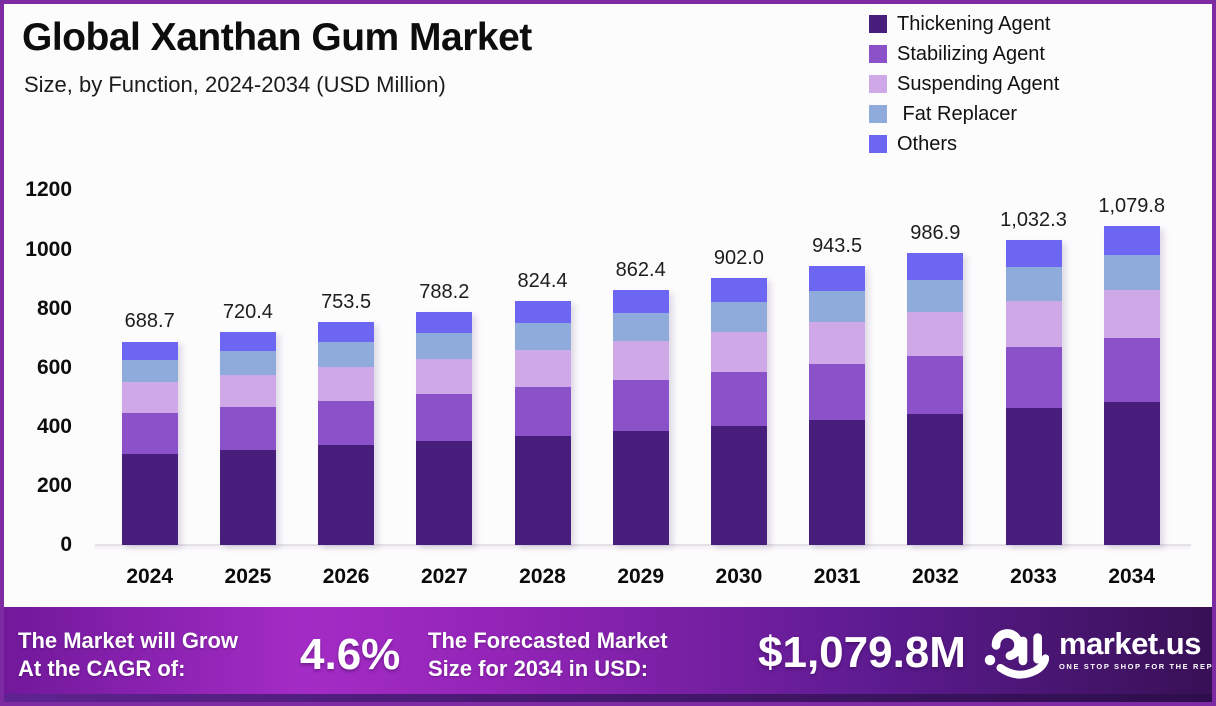 The image size is (1216, 706). I want to click on legend-label: Thickening Agent, so click(974, 23).